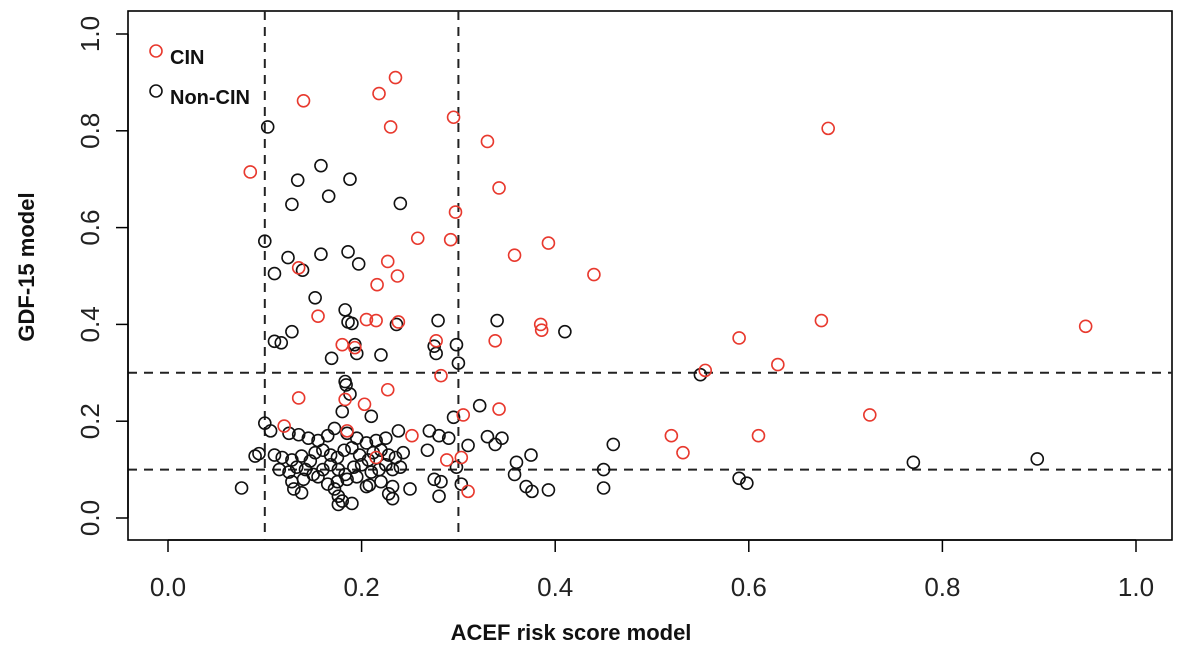  I want to click on legend-label-cin: CIN, so click(187, 58).